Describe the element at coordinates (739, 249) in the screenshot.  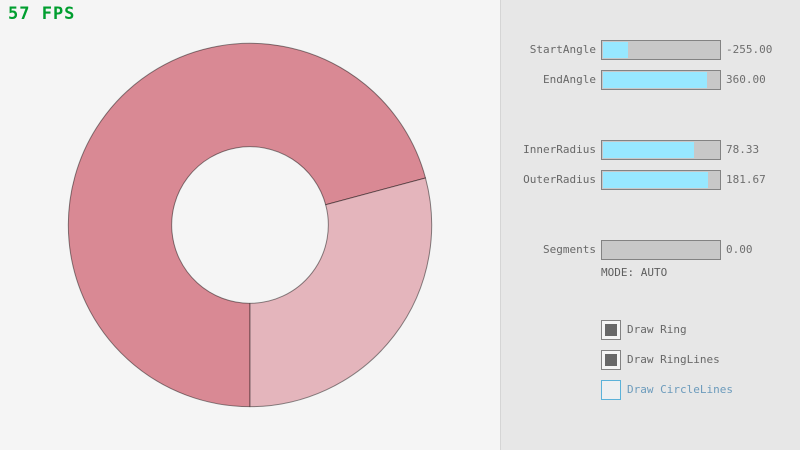
I see `slider-value: 0.00` at that location.